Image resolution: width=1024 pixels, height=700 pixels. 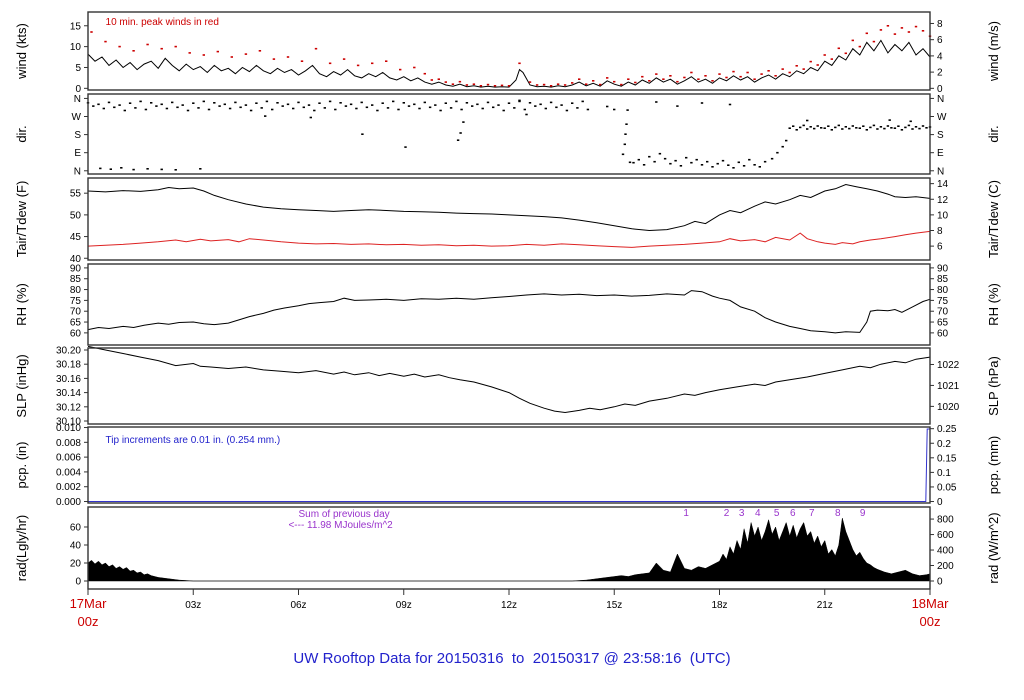 What do you see at coordinates (509, 312) in the screenshot?
I see `series-rh` at bounding box center [509, 312].